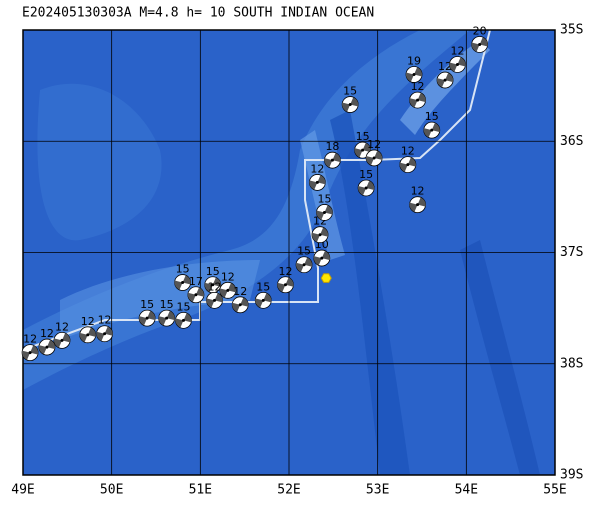 This screenshot has width=603, height=505. I want to click on x-tick-label: 49E, so click(22, 490).